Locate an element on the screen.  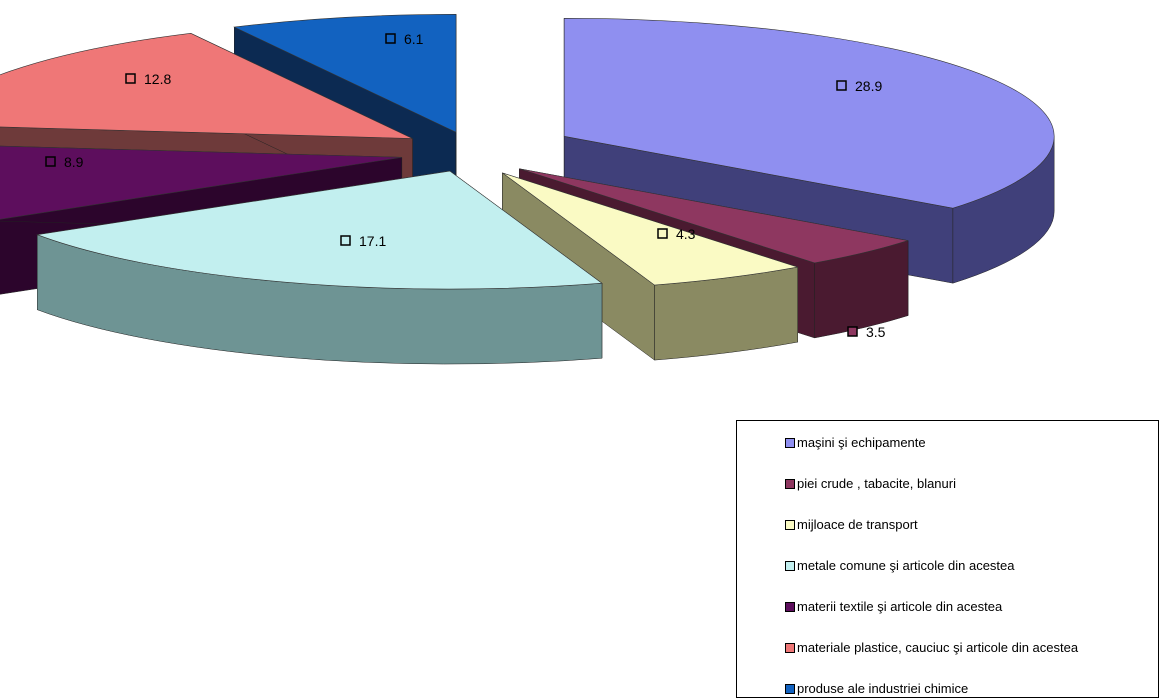
data-label: 12.8 is located at coordinates (148, 79).